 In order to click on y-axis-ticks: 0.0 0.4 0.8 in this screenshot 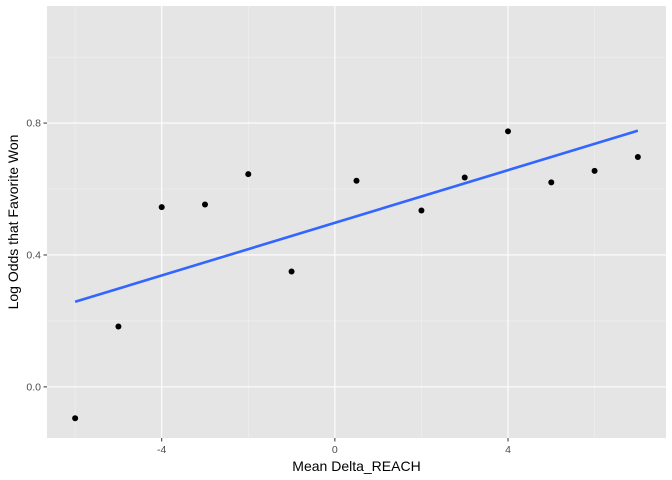, I will do `click(36, 256)`.